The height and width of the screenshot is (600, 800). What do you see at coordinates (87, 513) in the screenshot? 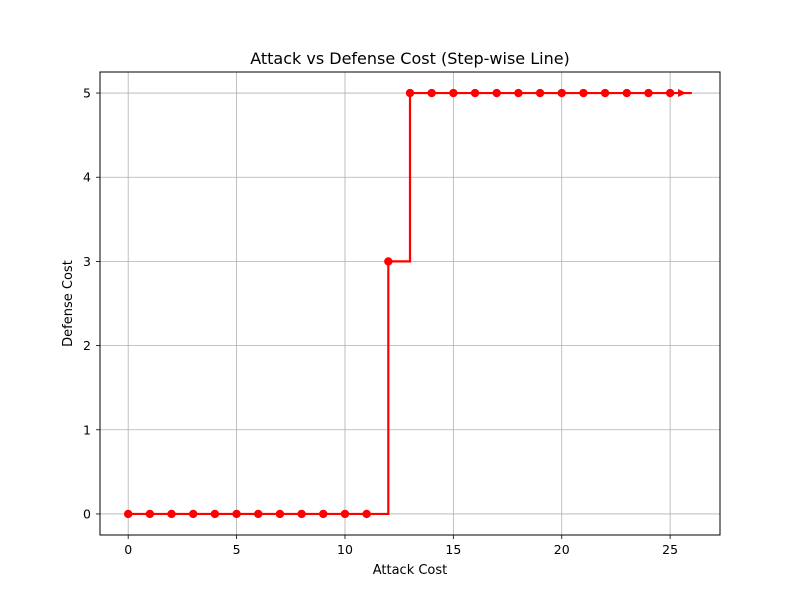
I see `y-tick-label: 0` at bounding box center [87, 513].